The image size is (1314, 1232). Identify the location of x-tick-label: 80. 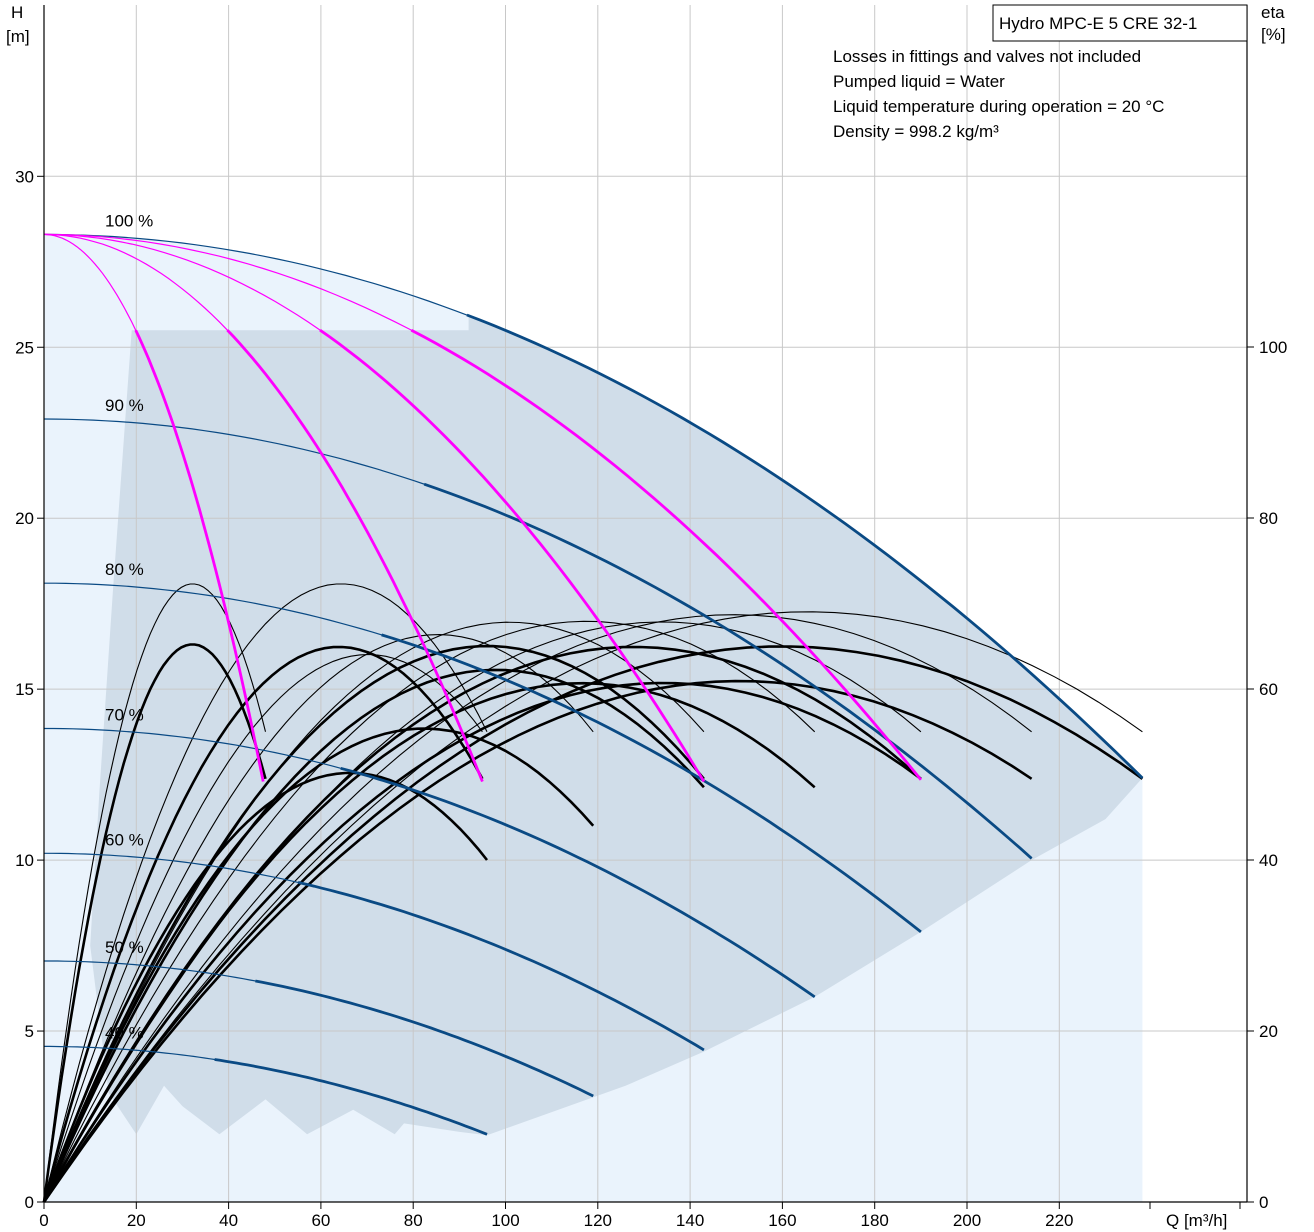
(413, 1220).